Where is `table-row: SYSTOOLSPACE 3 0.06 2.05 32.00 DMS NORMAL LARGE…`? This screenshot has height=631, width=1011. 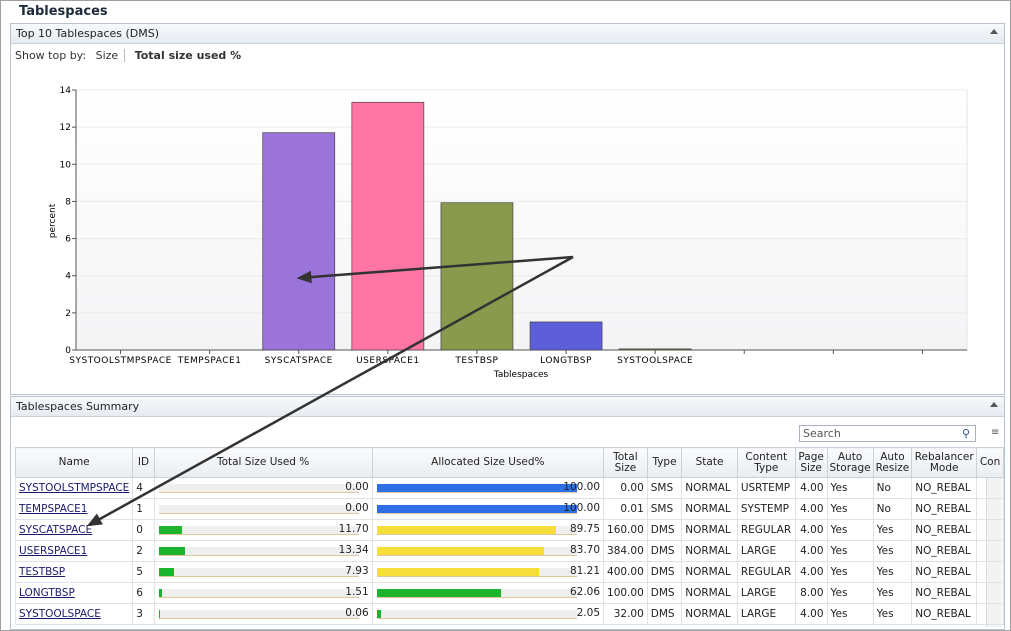
table-row: SYSTOOLSPACE 3 0.06 2.05 32.00 DMS NORMAL LARGE… is located at coordinates (509, 614).